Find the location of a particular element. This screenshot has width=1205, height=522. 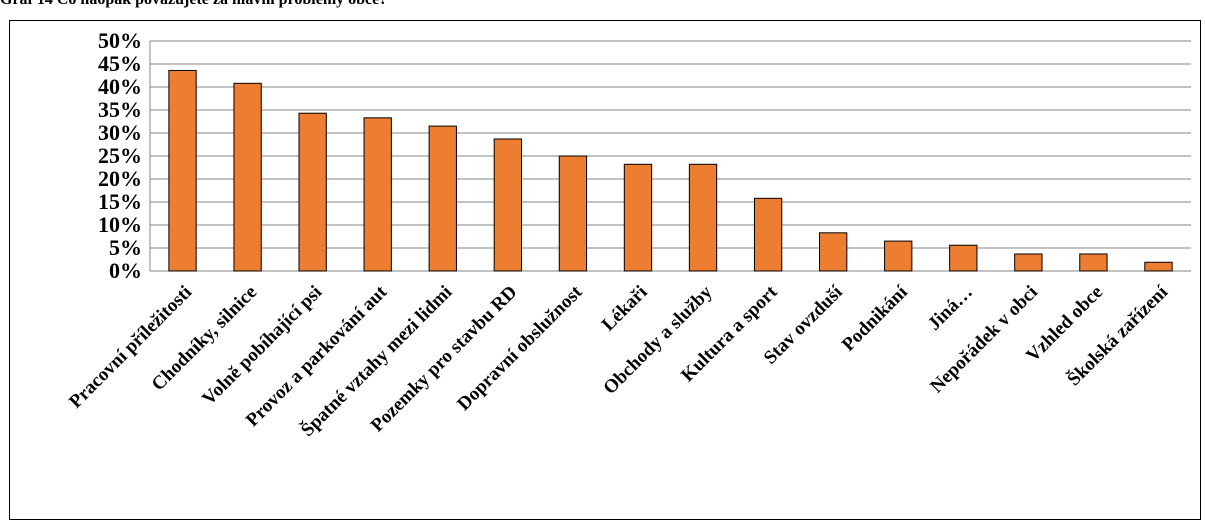

y-tick-label: 20% is located at coordinates (120, 178).